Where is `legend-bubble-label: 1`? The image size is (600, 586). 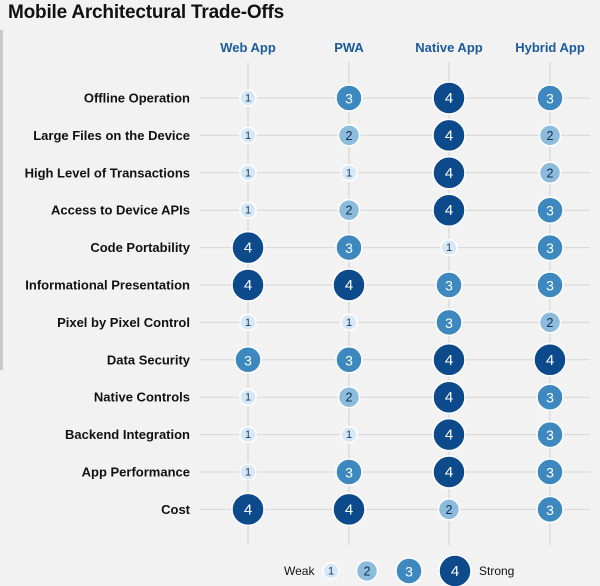 legend-bubble-label: 1 is located at coordinates (331, 572).